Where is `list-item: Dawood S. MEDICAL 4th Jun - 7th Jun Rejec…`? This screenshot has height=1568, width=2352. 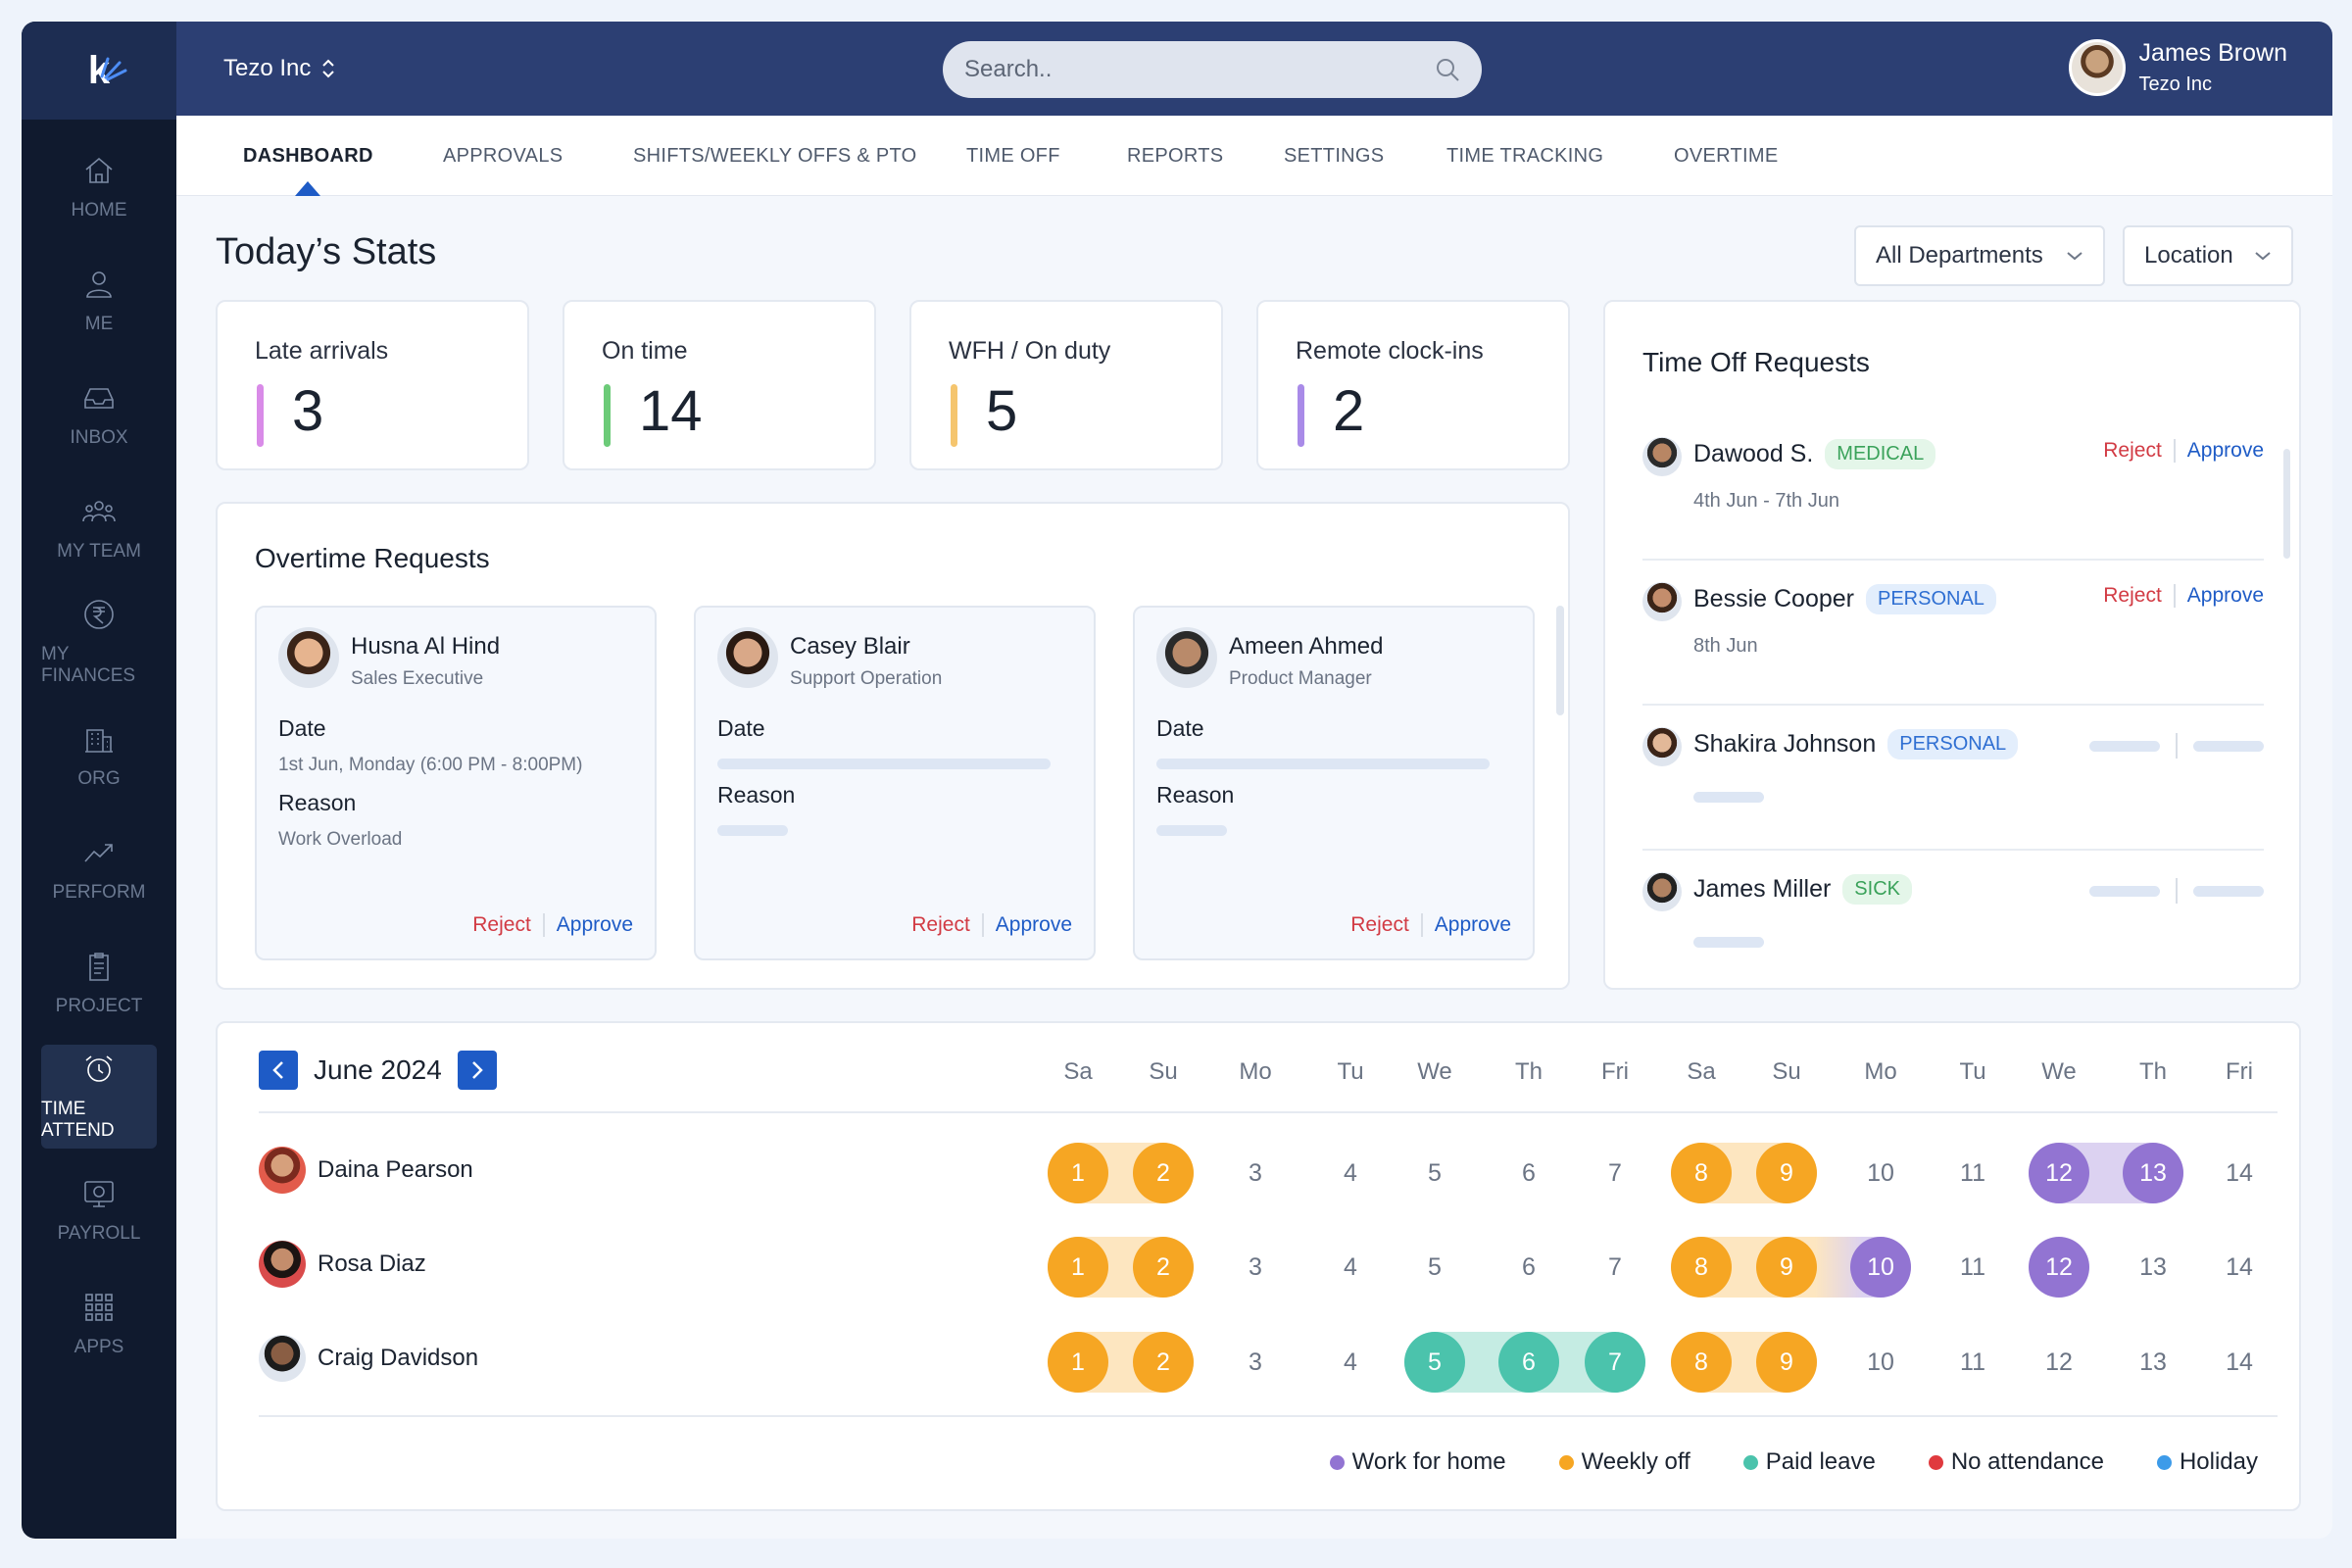
list-item: Dawood S. MEDICAL 4th Jun - 7th Jun Rejec… is located at coordinates (1953, 488).